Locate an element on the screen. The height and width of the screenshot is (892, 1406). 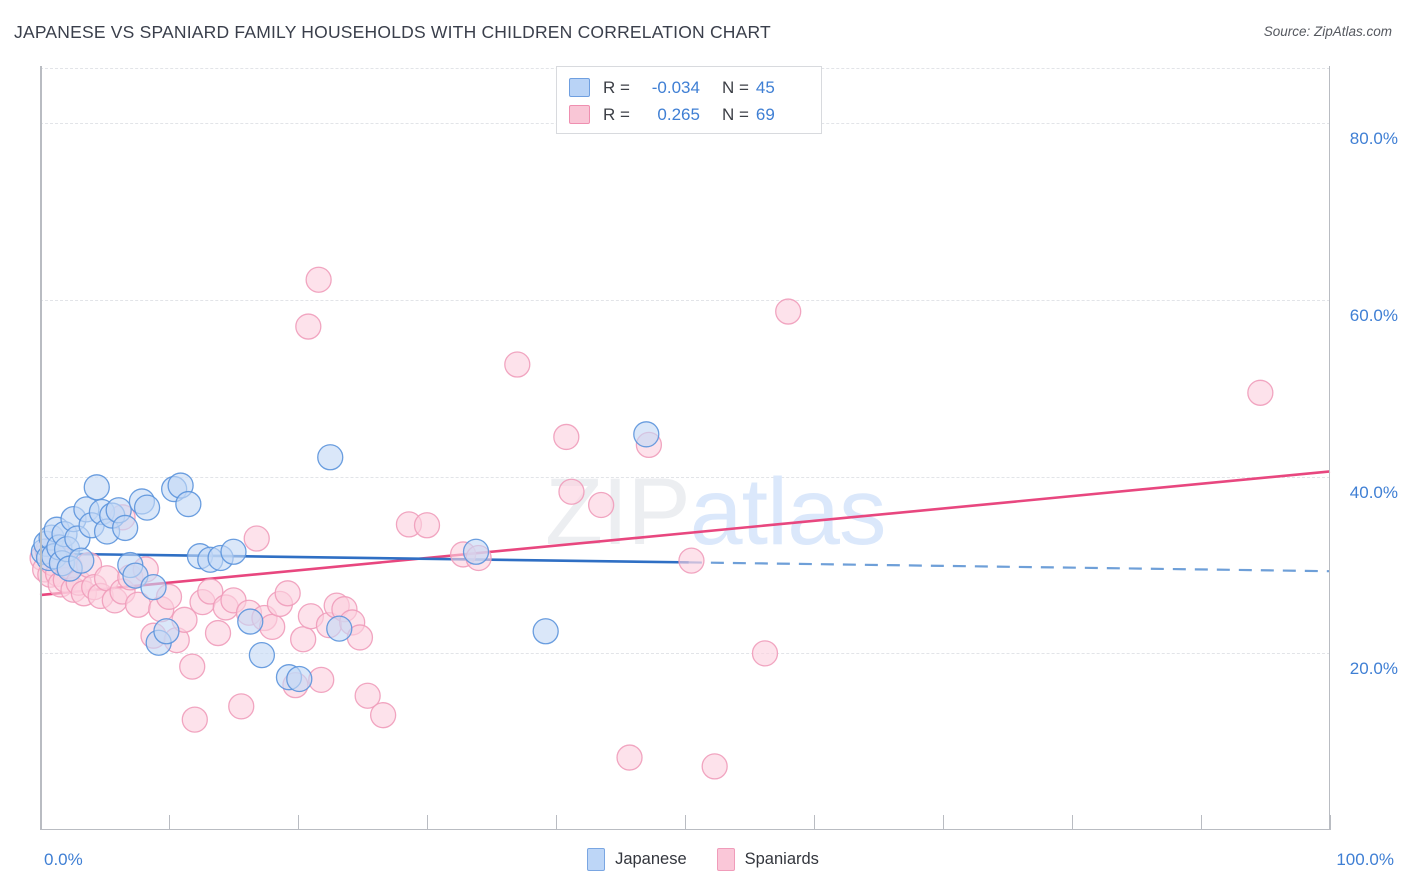
stats-row-spaniards: R = 0.265 N = 69 is located at coordinates (689, 114).